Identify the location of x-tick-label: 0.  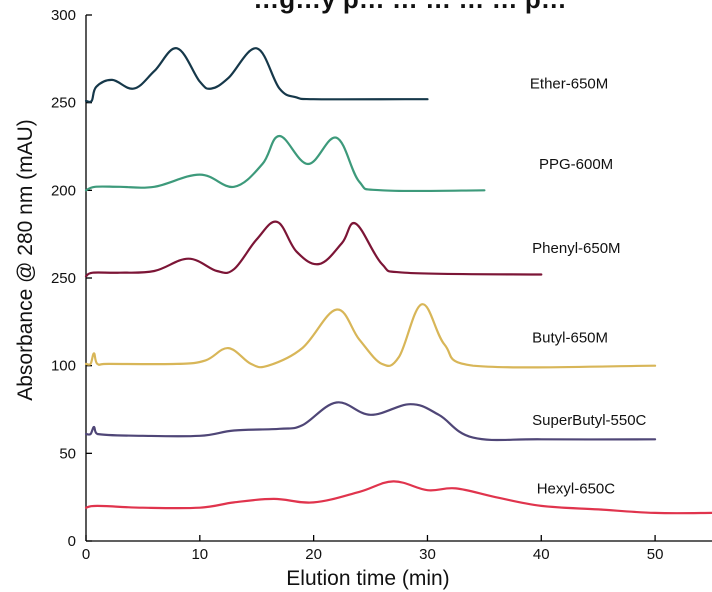
(86, 554).